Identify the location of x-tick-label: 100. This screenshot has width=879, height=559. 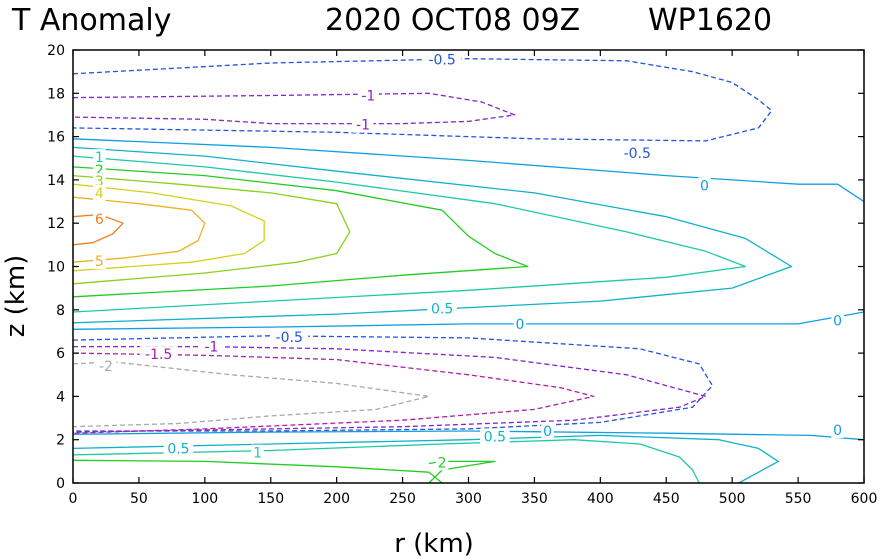
(204, 499).